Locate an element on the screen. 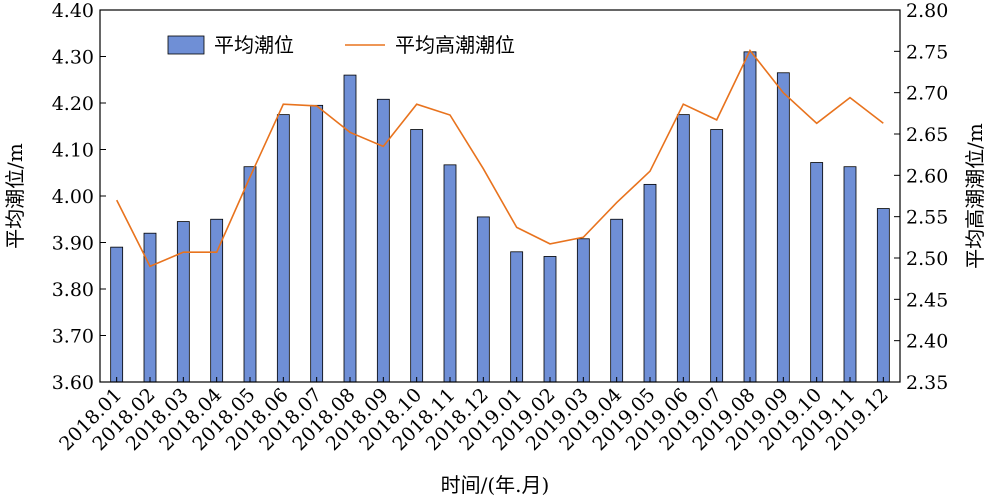  left-tick-label: 4.30 is located at coordinates (73, 58).